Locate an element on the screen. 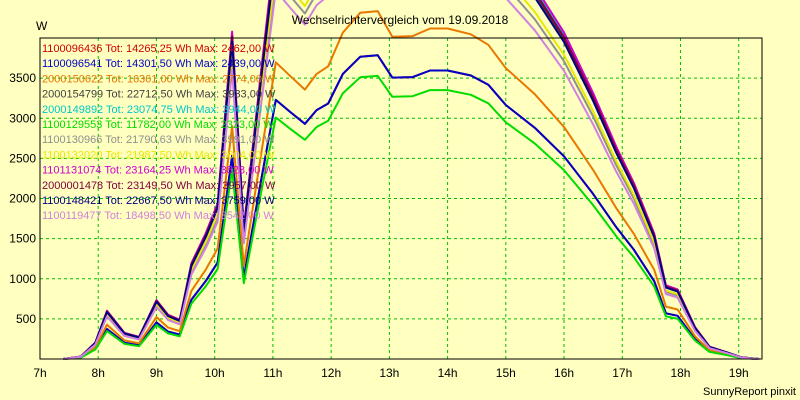 The image size is (800, 400). y-tick-label: 500 is located at coordinates (26, 319).